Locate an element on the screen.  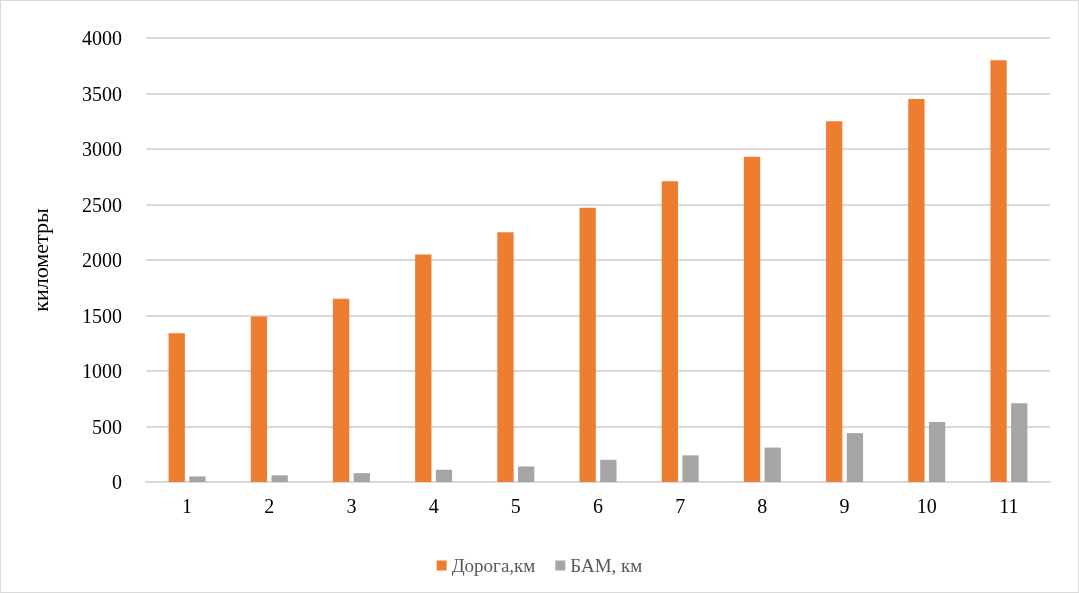
x-tick-label: 8 is located at coordinates (762, 506).